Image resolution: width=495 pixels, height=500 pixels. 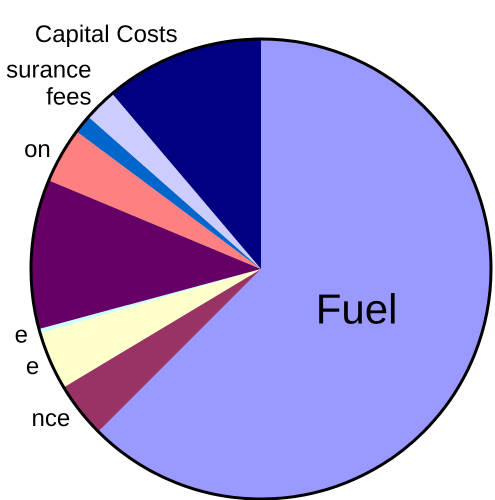 I want to click on slice-label: surance fees, so click(x=49, y=83).